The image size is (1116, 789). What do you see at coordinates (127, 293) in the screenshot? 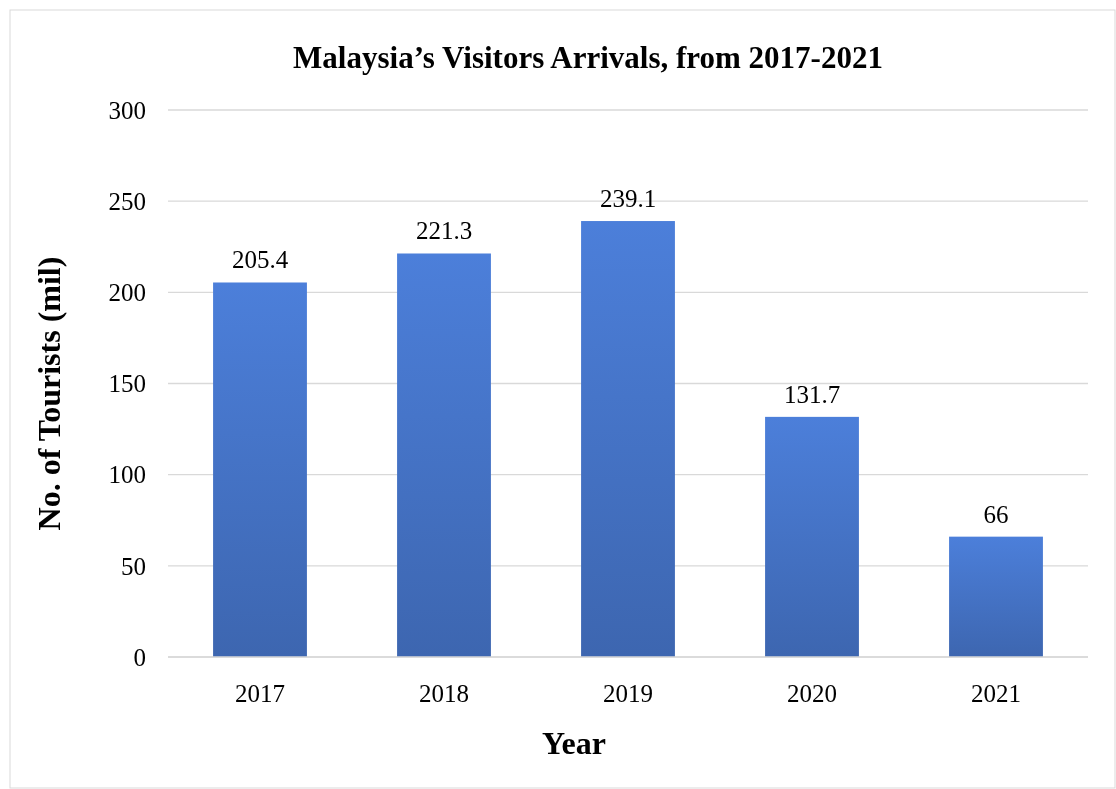
I see `y-tick-label: 200` at bounding box center [127, 293].